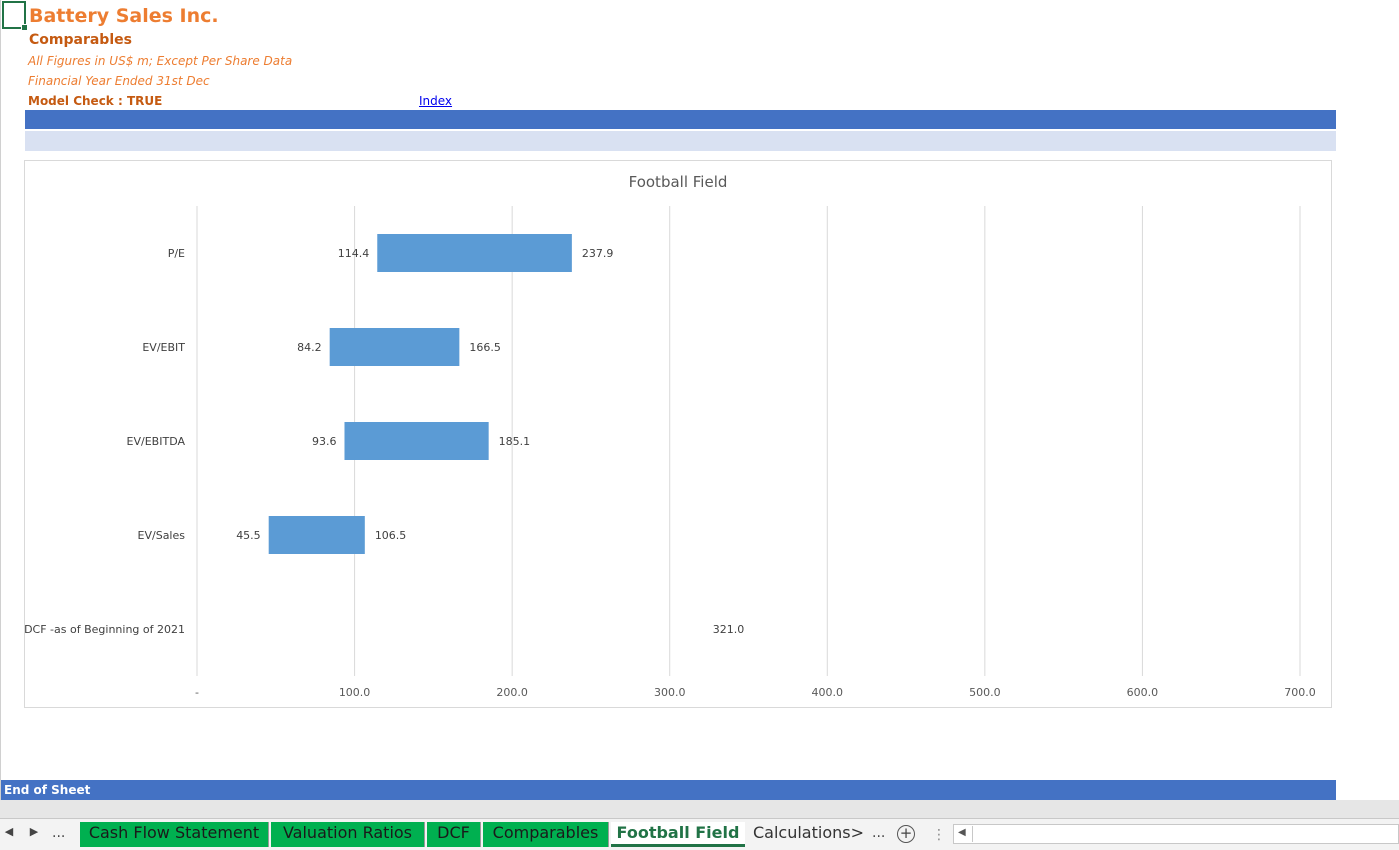 This screenshot has width=1399, height=850. What do you see at coordinates (939, 835) in the screenshot?
I see `tab-split-handle-icon: ⋮` at bounding box center [939, 835].